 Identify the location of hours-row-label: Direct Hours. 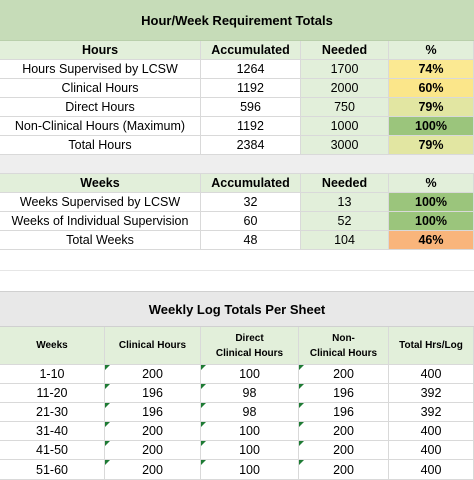
(100, 107).